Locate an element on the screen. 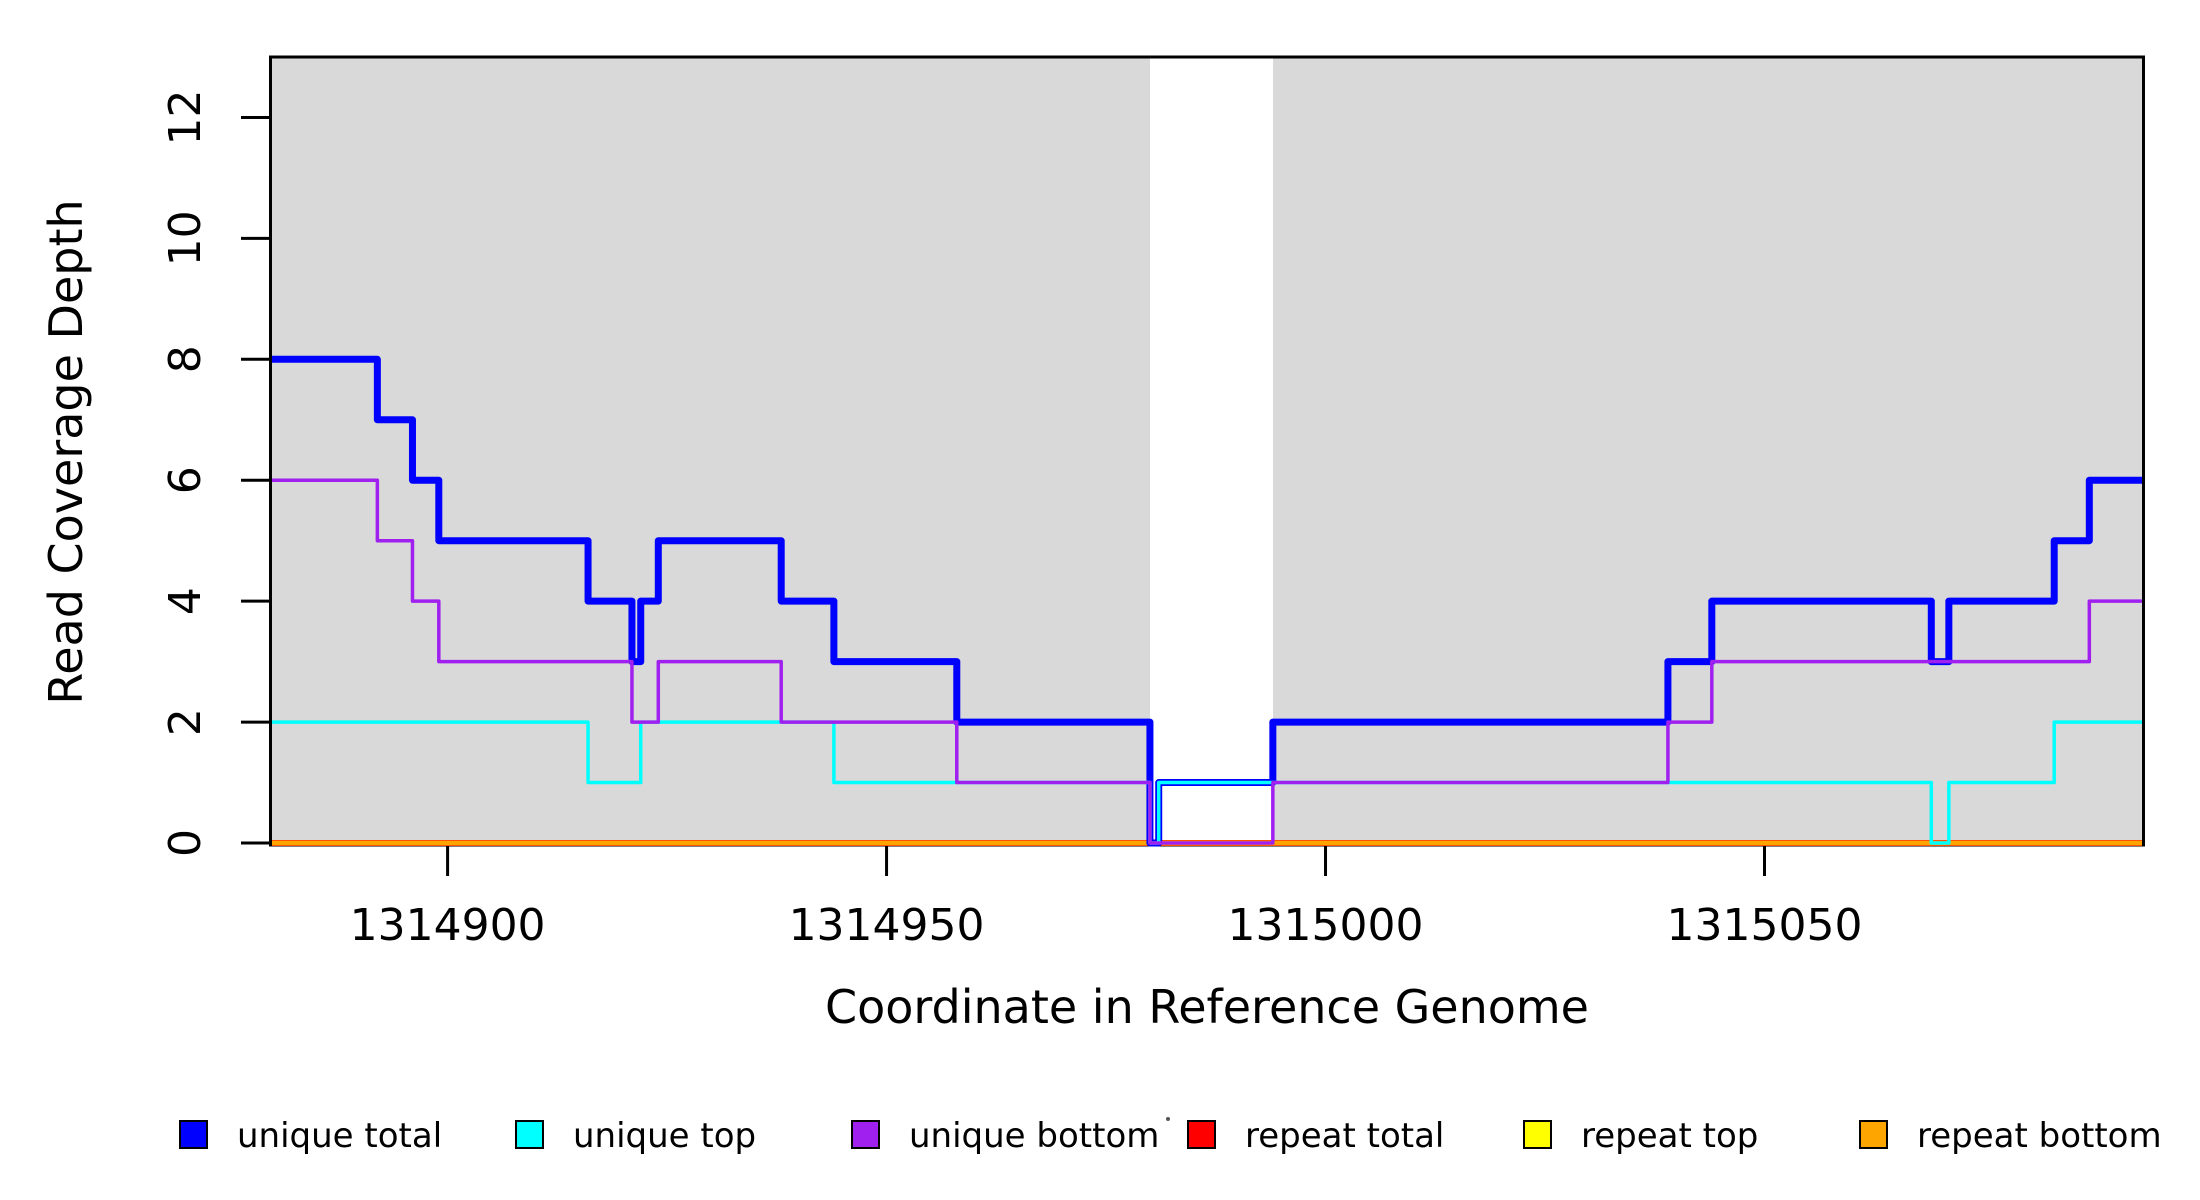 Image resolution: width=2200 pixels, height=1200 pixels. legend-item: unique bottom is located at coordinates (1005, 1136).